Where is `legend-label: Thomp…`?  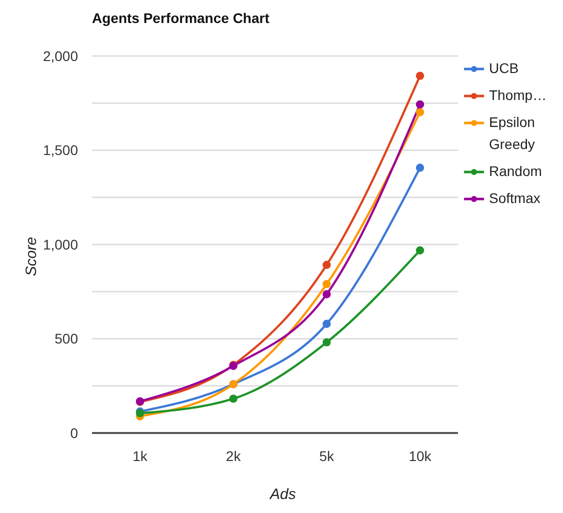
legend-label: Thomp… is located at coordinates (518, 95).